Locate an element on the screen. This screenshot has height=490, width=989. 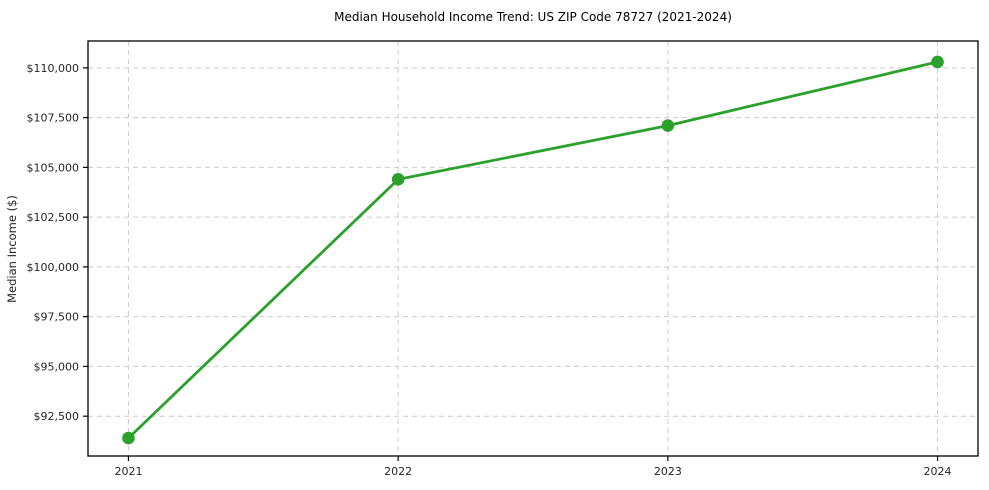
x-tick-label: 2022 is located at coordinates (398, 471).